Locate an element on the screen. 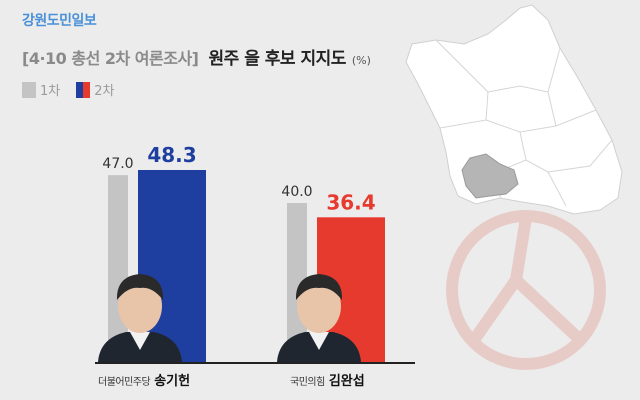 Image resolution: width=640 pixels, height=400 pixels. legend-swatch-round2 is located at coordinates (83, 89).